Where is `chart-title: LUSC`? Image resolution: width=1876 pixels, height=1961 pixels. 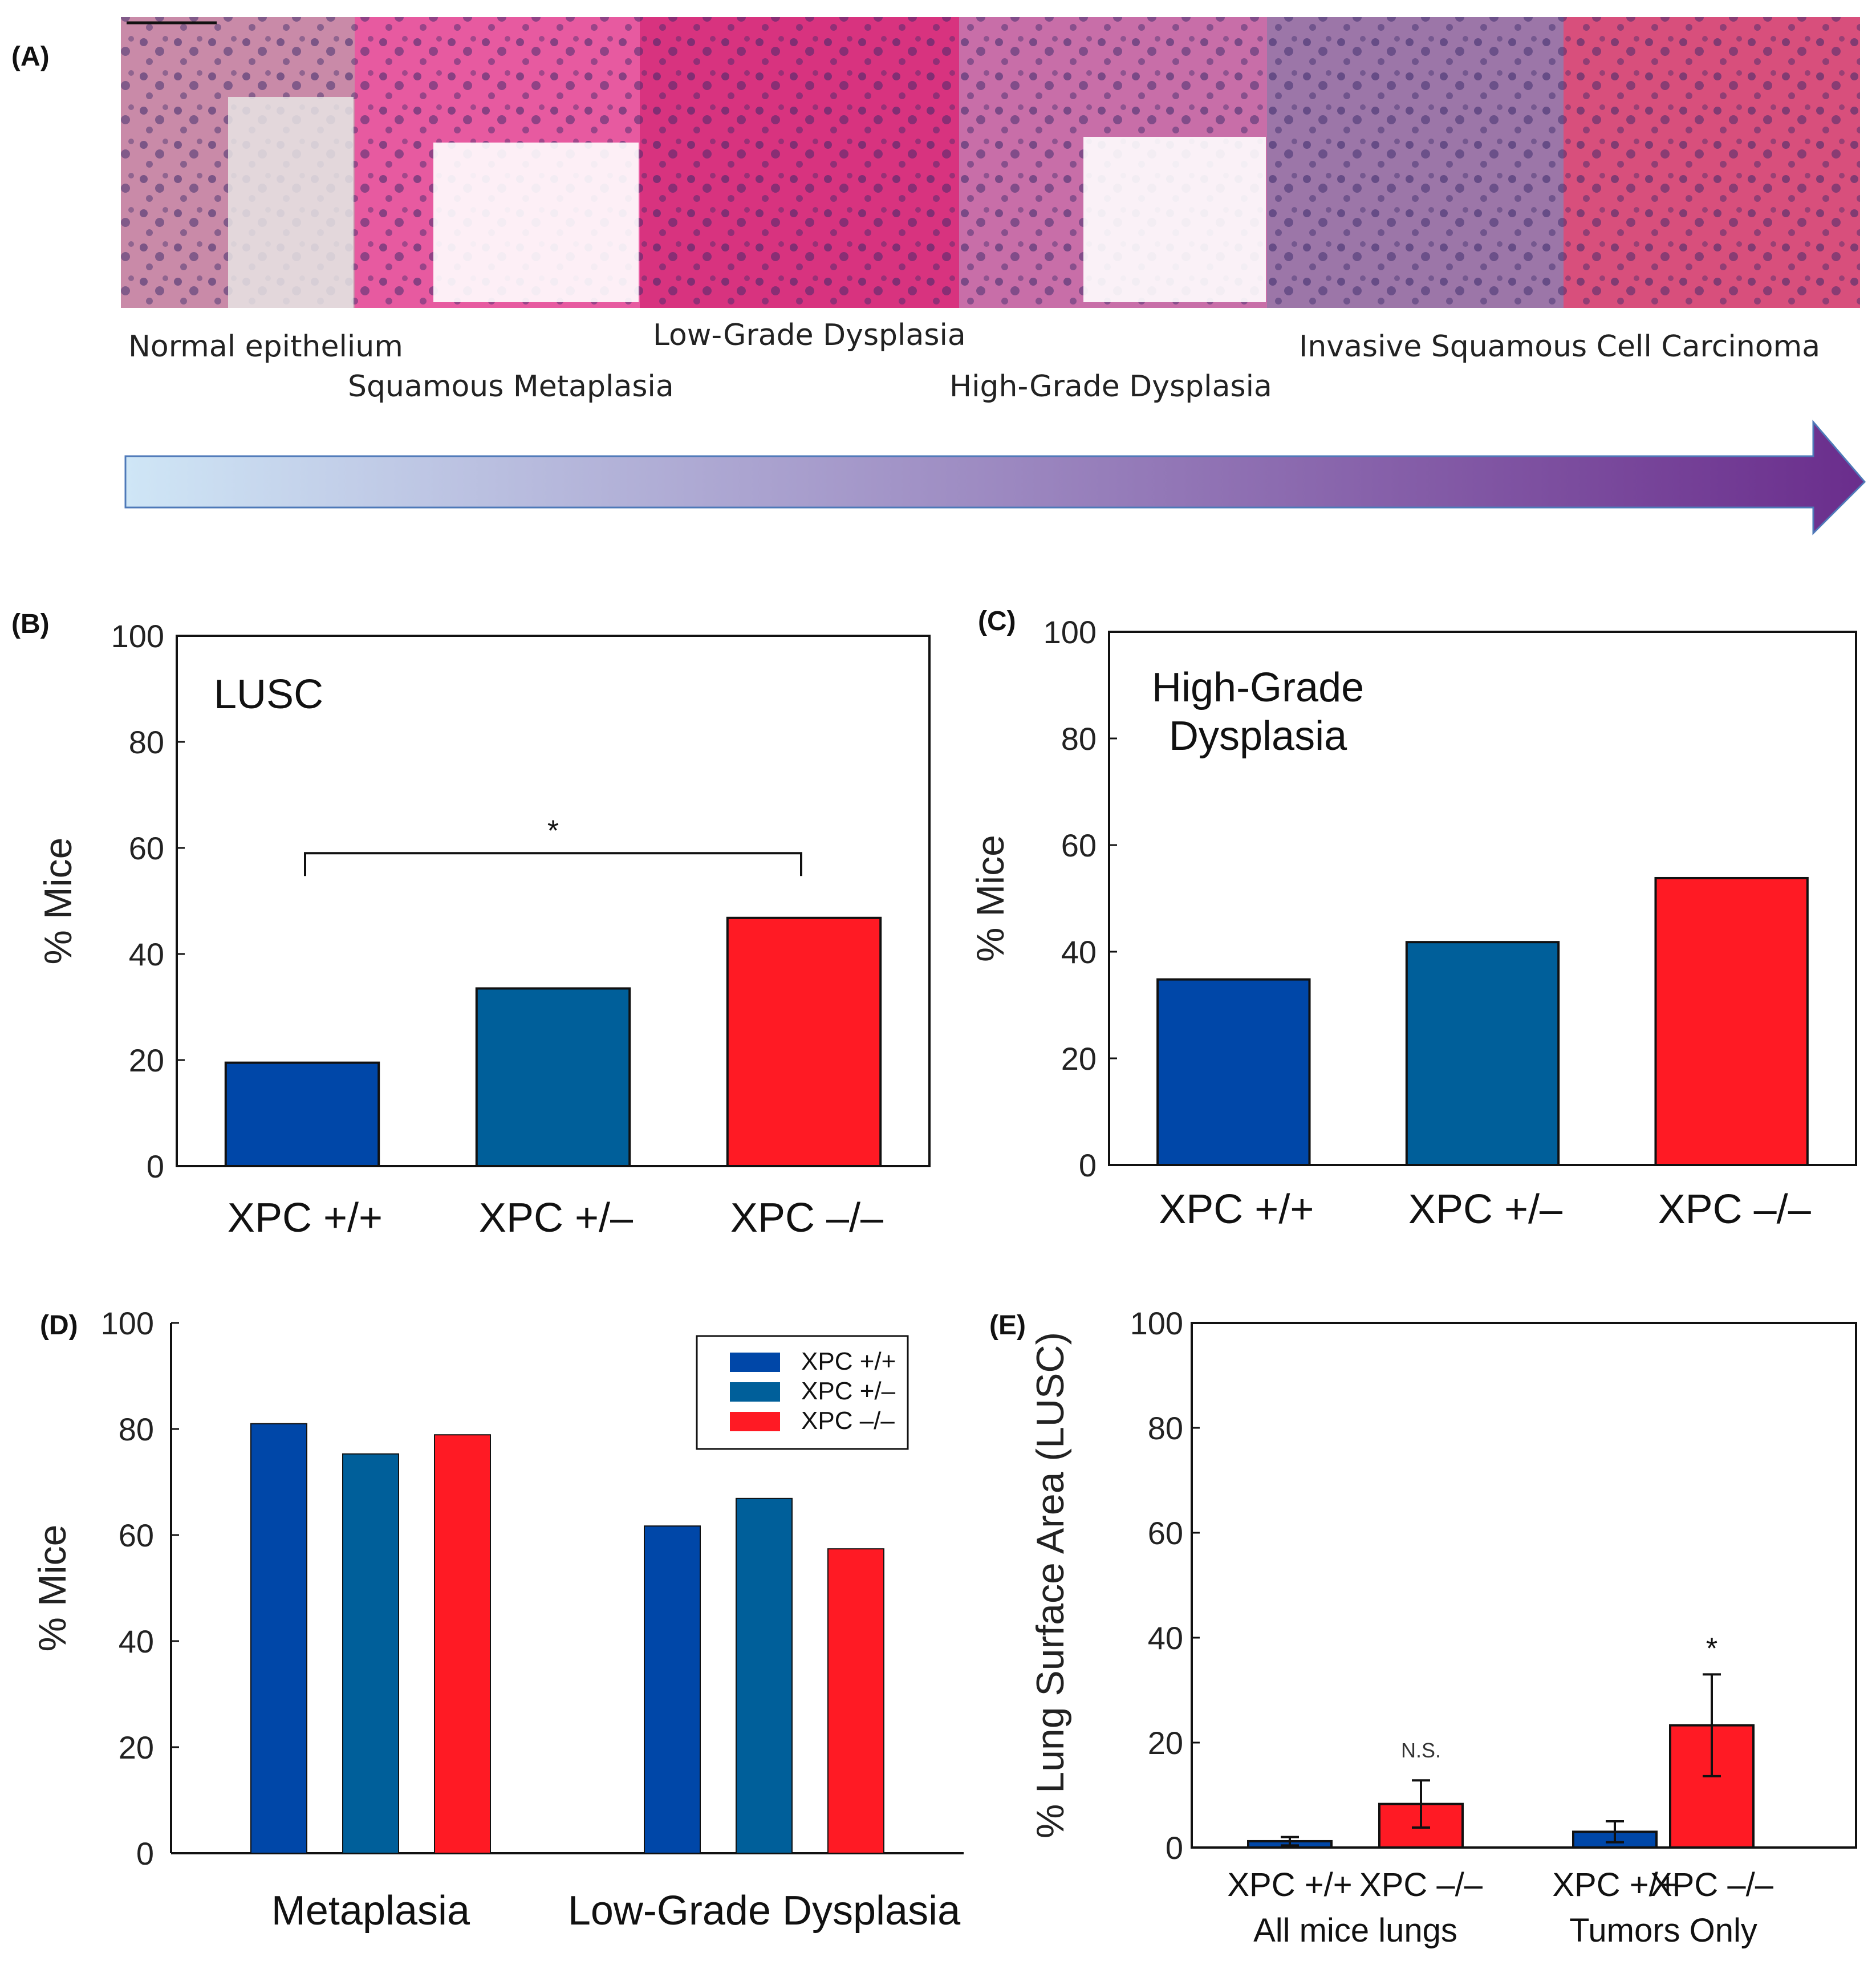
chart-title: LUSC is located at coordinates (268, 695).